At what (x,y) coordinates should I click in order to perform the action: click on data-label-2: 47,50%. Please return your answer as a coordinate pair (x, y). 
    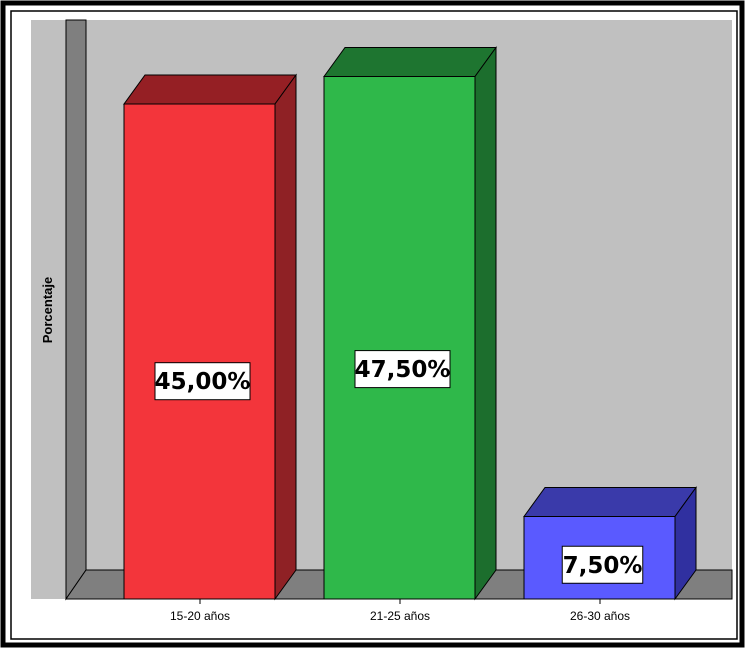
    Looking at the image, I should click on (402, 369).